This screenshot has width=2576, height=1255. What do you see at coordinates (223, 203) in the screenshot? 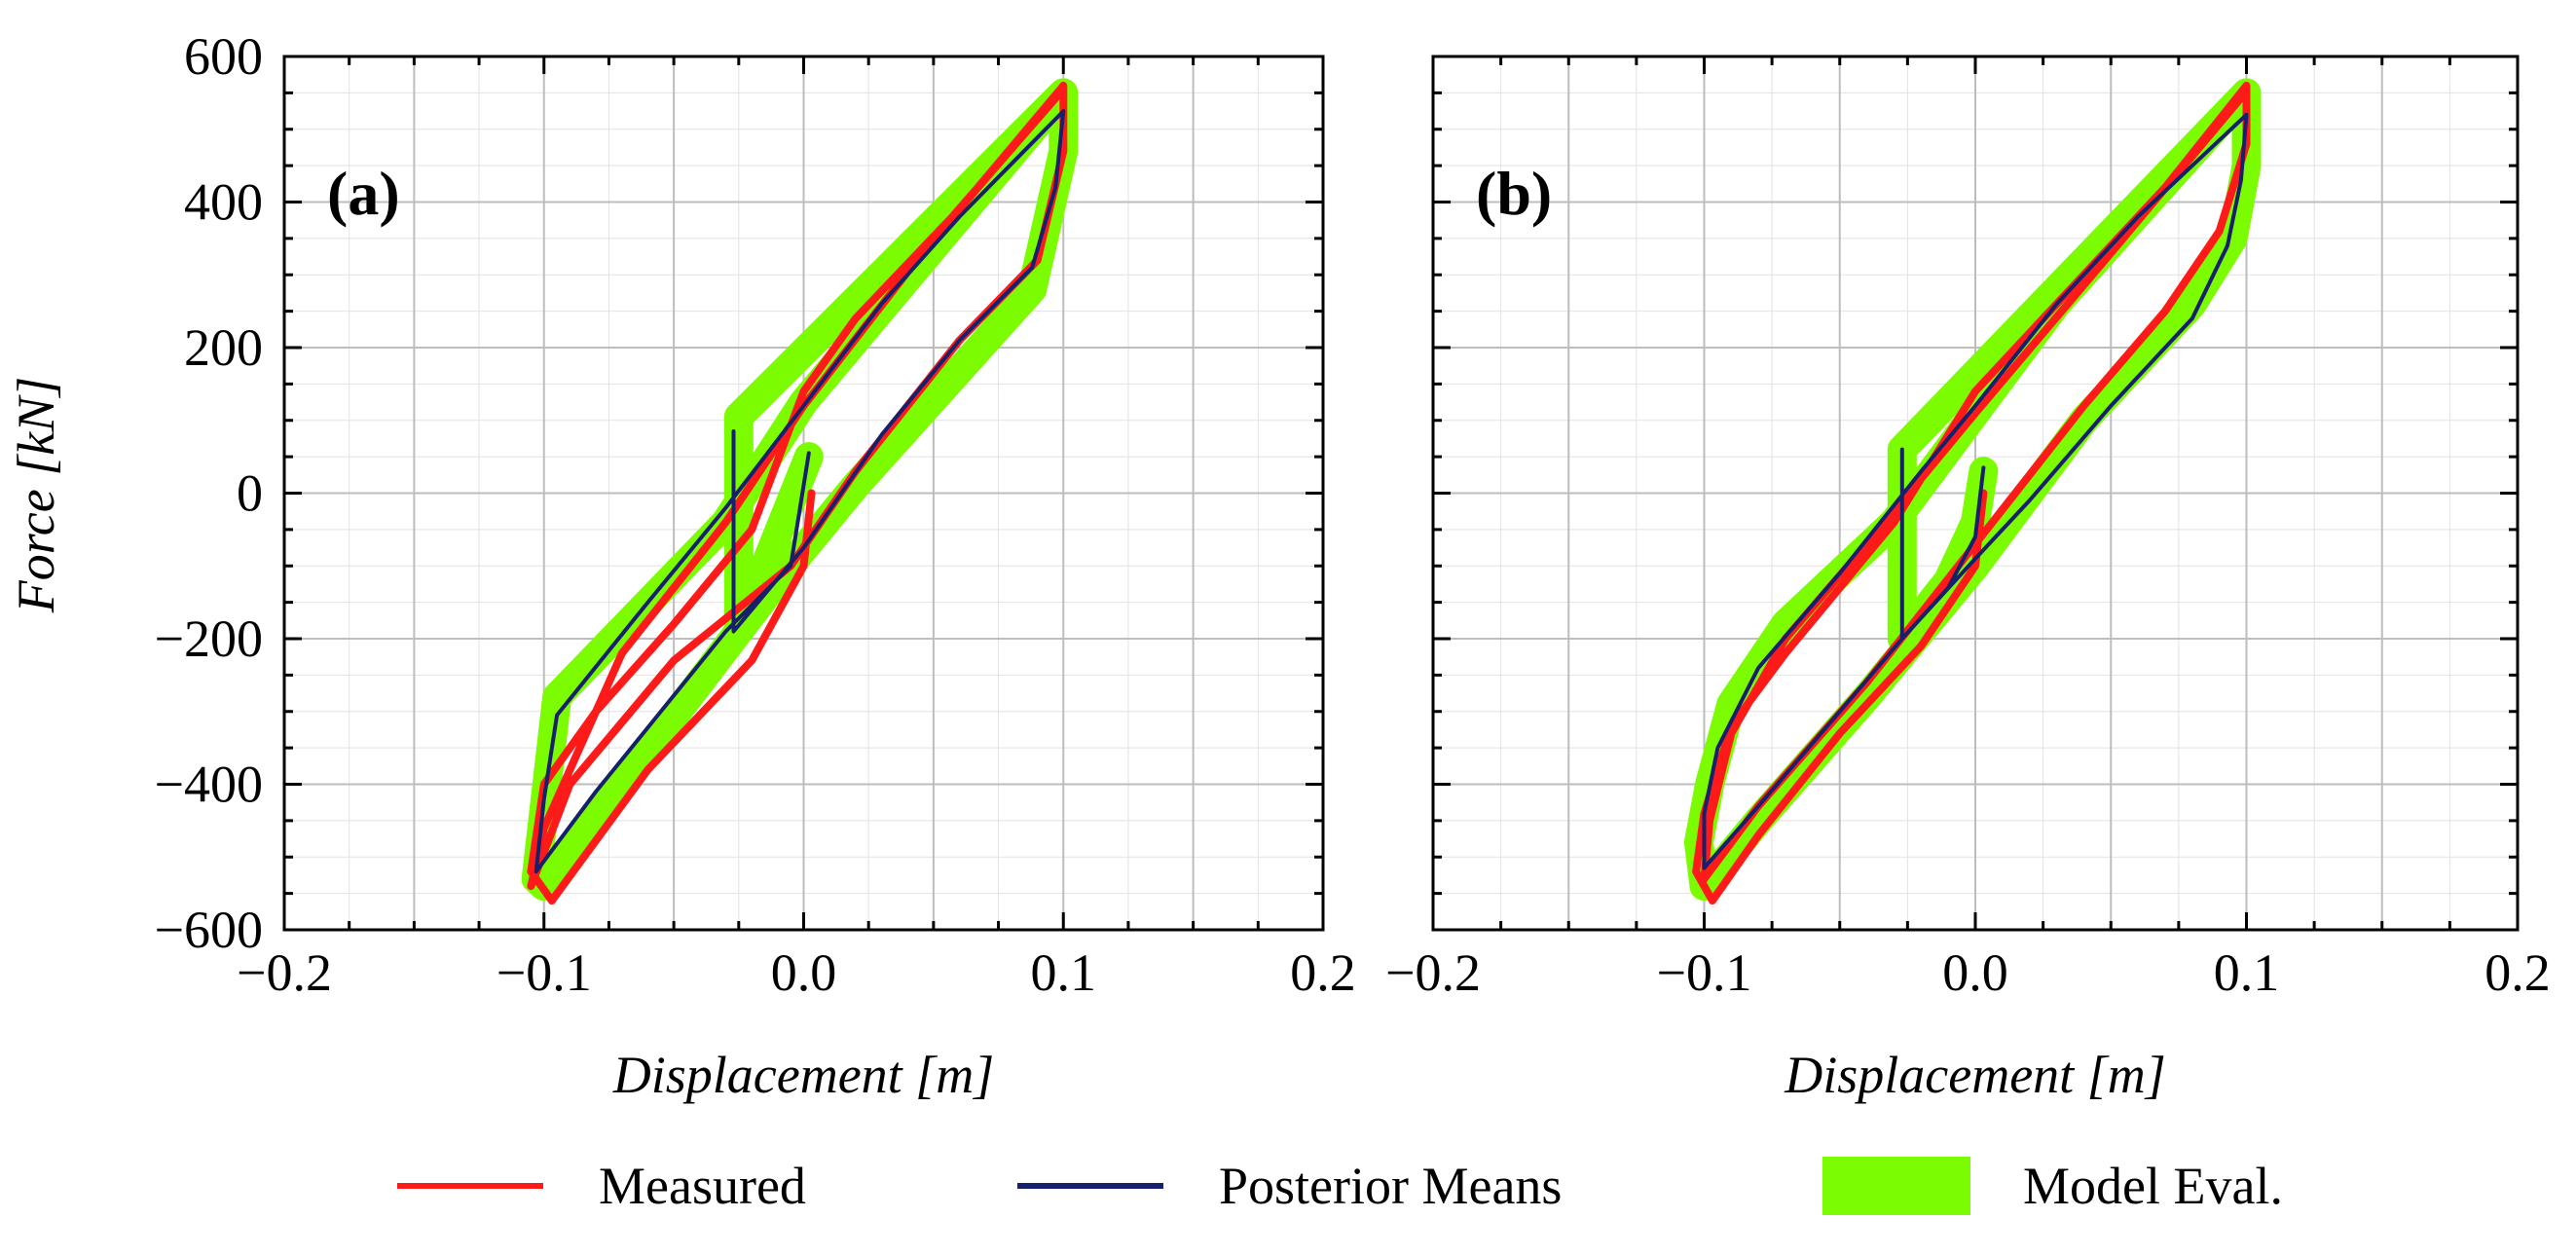
I see `y-tick-label: 400` at bounding box center [223, 203].